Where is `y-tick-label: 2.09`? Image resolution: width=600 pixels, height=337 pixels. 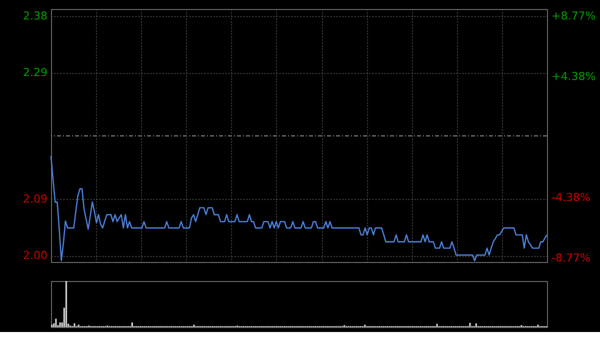 y-tick-label: 2.09 is located at coordinates (35, 199).